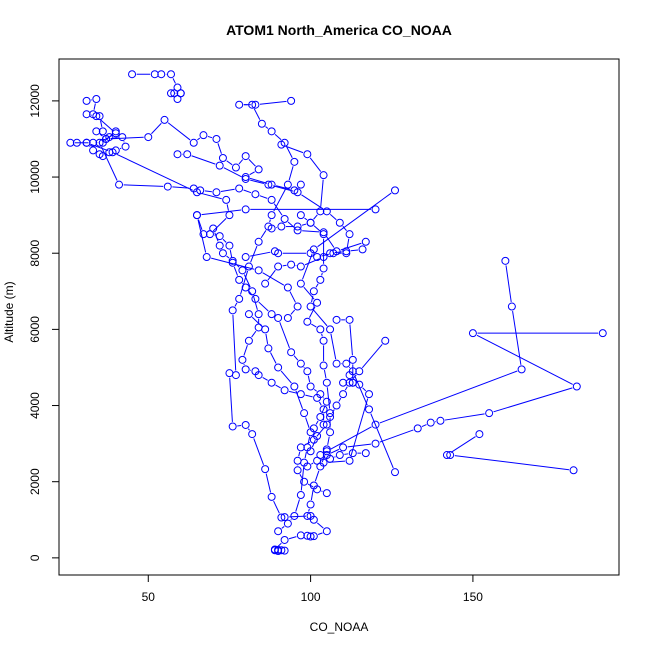  I want to click on x-tick-label: 100, so click(311, 597).